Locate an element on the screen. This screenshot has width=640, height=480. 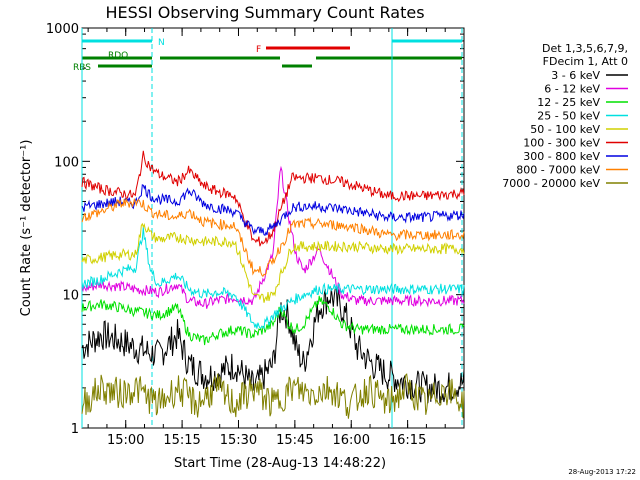
y-tick-label: 10 is located at coordinates (70, 296).